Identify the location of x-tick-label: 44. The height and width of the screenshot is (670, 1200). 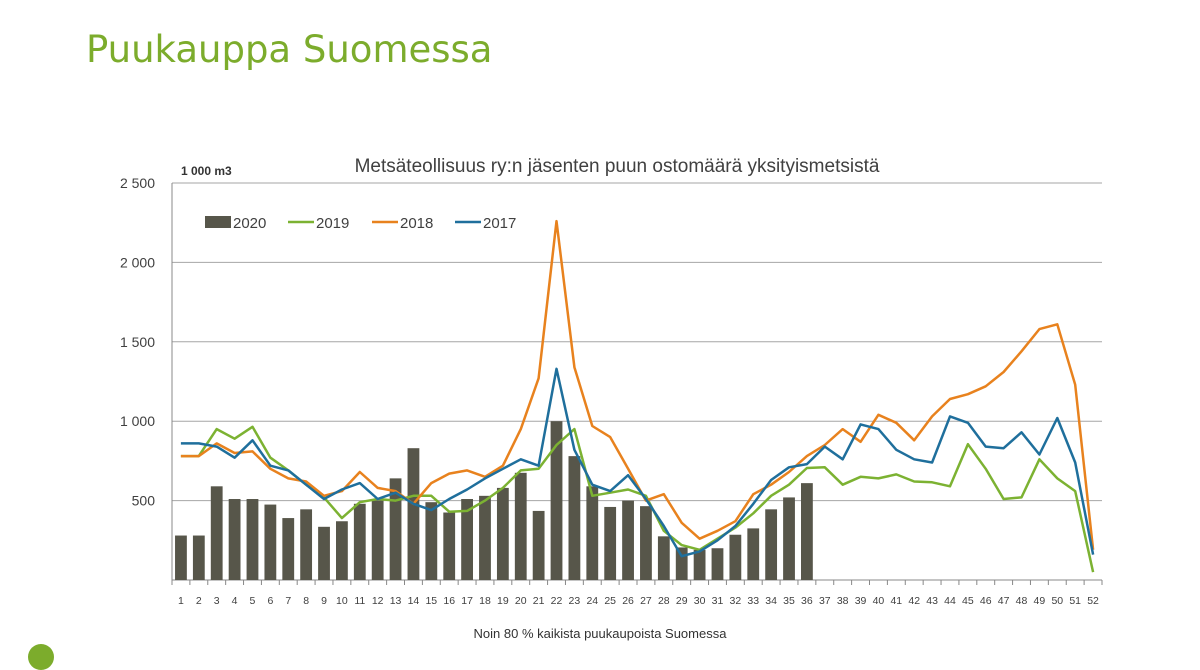
(950, 601).